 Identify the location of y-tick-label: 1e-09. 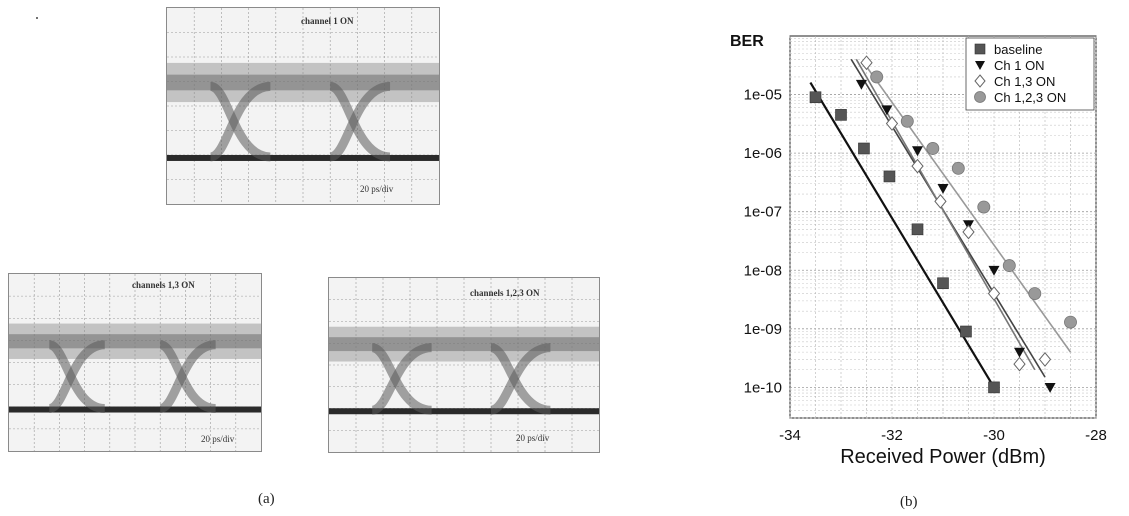
(763, 329).